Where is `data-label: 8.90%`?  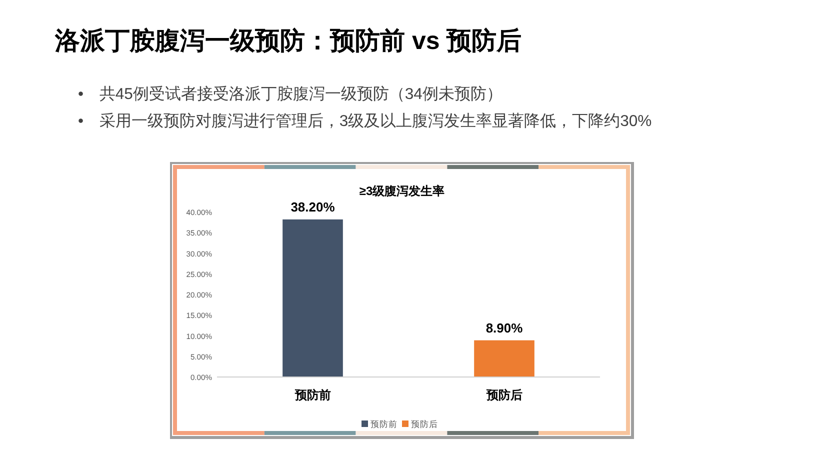 data-label: 8.90% is located at coordinates (505, 328).